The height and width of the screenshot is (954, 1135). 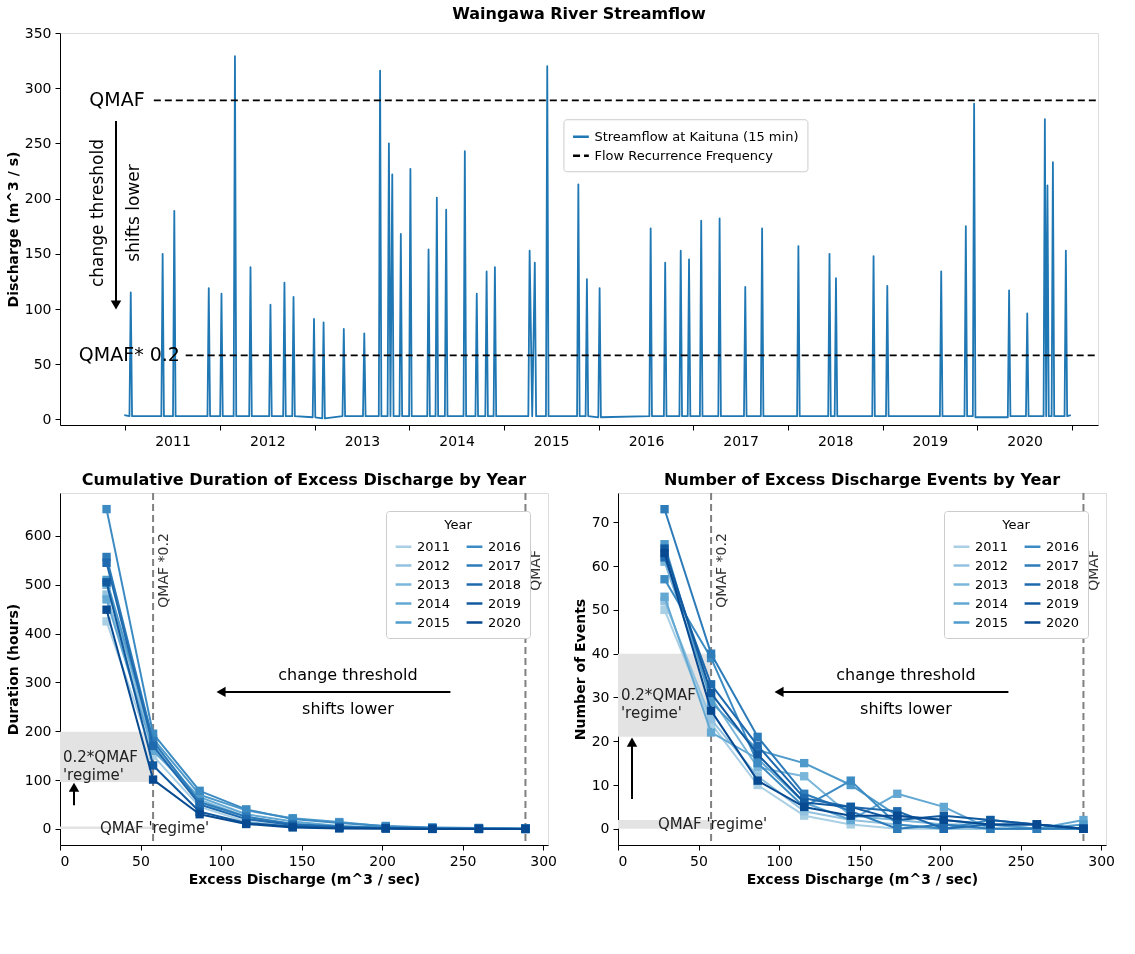 I want to click on y-tick-label: 40, so click(x=600, y=653).